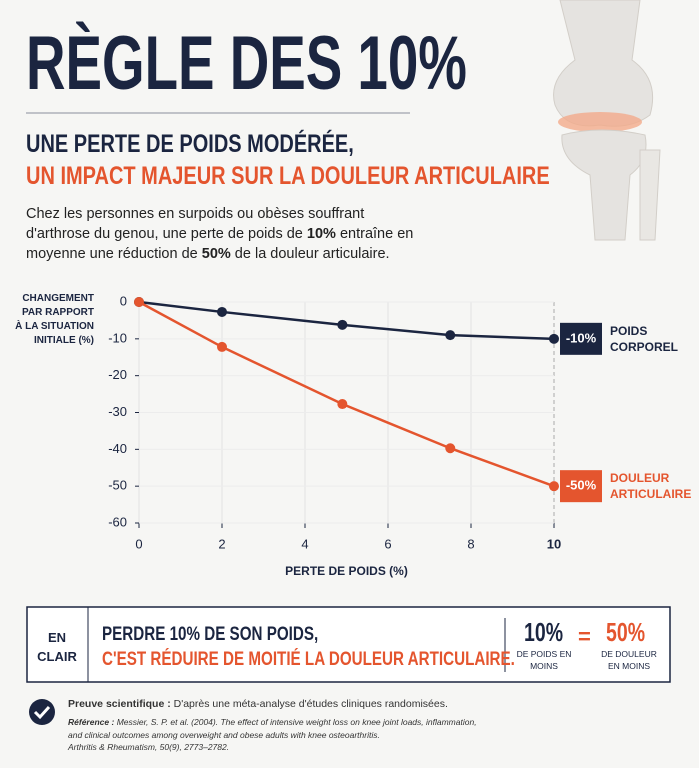  What do you see at coordinates (117, 448) in the screenshot?
I see `y-tick-label: -40` at bounding box center [117, 448].